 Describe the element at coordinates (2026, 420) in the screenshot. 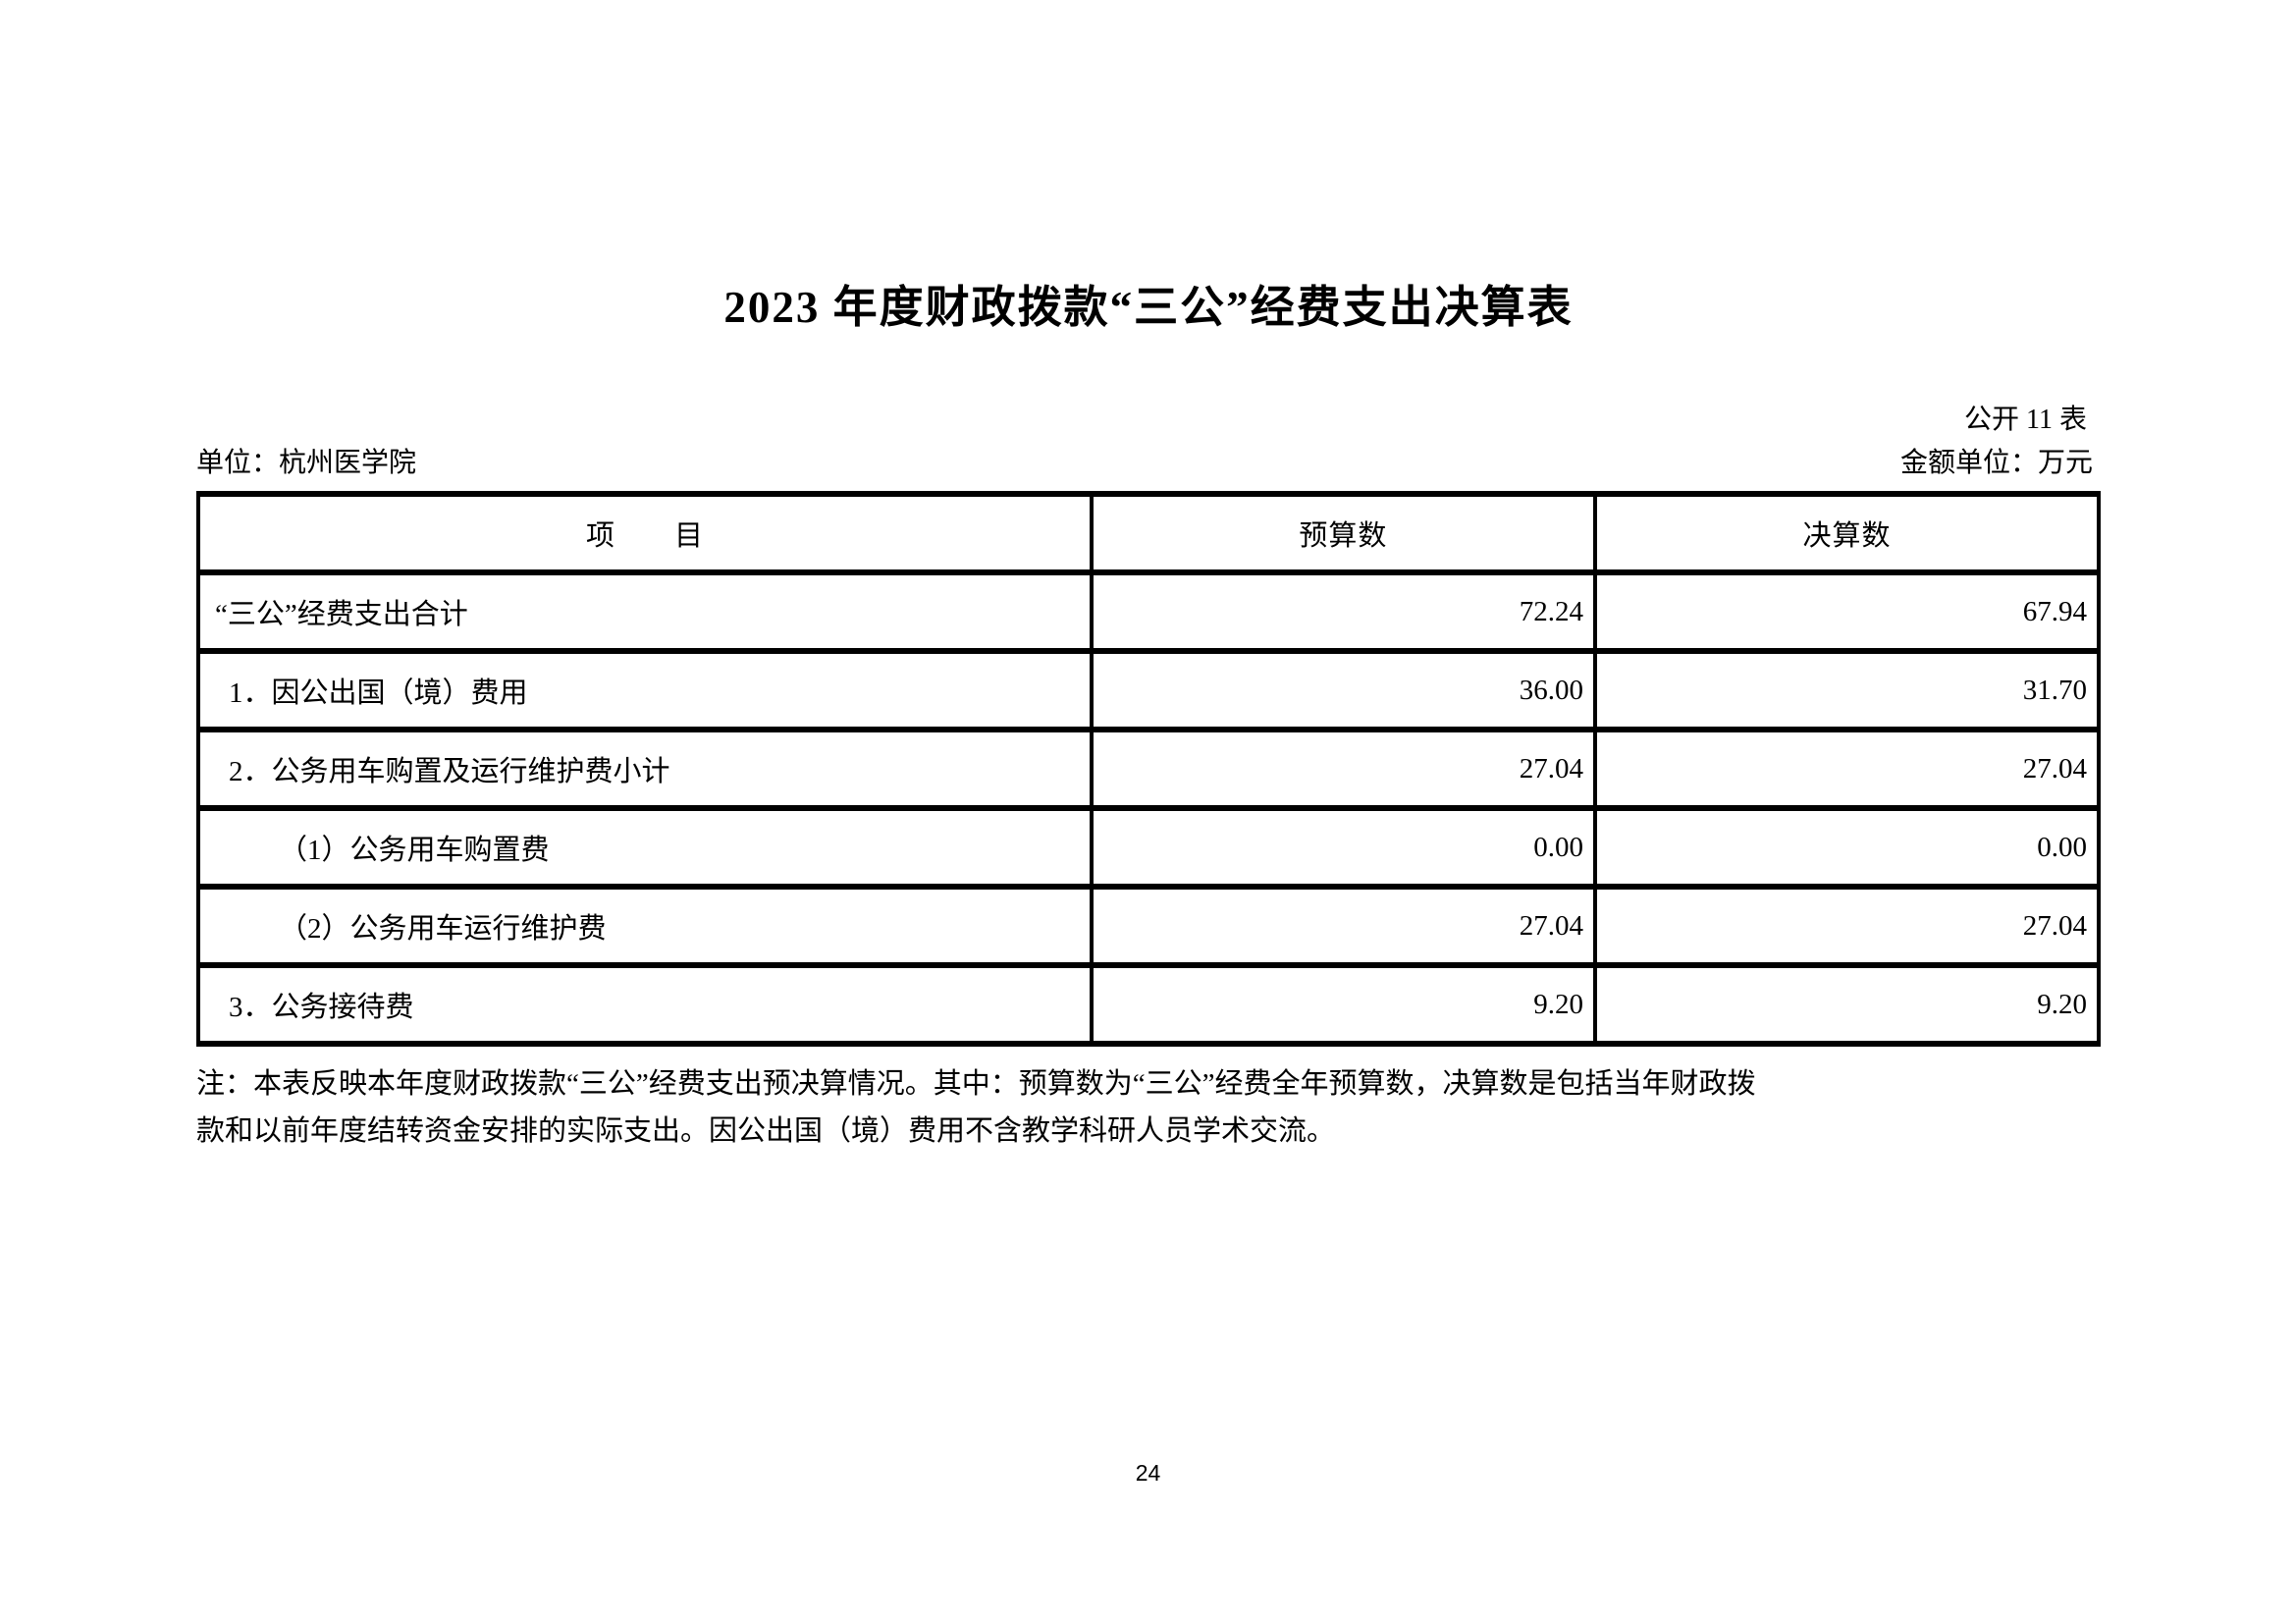

I see `table-code-label: 公开 11 表` at that location.